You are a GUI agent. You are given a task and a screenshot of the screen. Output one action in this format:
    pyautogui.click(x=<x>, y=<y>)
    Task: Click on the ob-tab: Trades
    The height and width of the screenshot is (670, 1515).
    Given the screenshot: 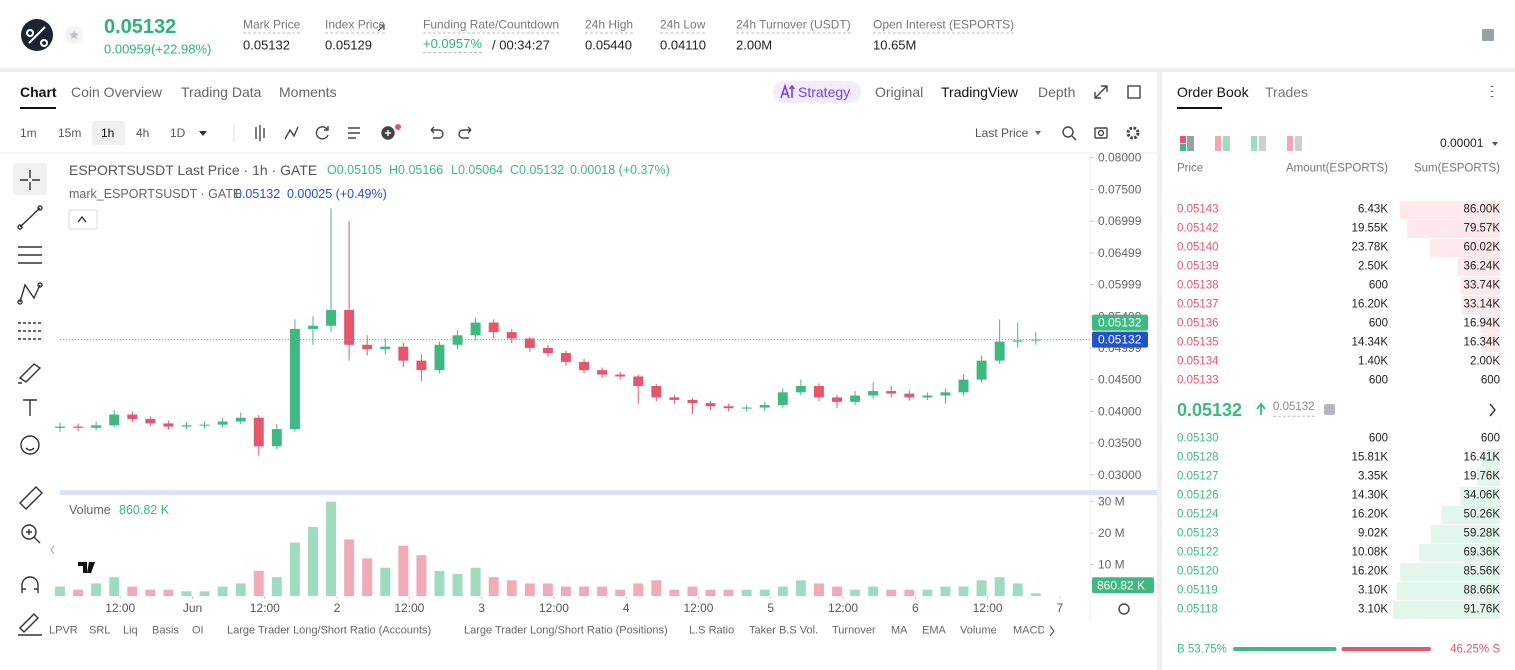 What is the action you would take?
    pyautogui.click(x=1287, y=92)
    